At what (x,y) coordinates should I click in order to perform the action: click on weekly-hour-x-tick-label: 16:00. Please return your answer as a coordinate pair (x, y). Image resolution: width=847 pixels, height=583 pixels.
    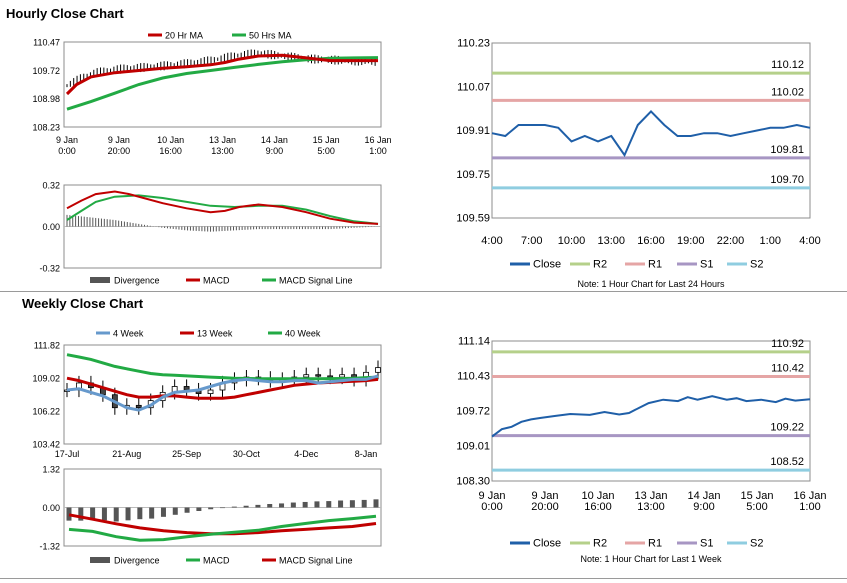
    Looking at the image, I should click on (598, 507).